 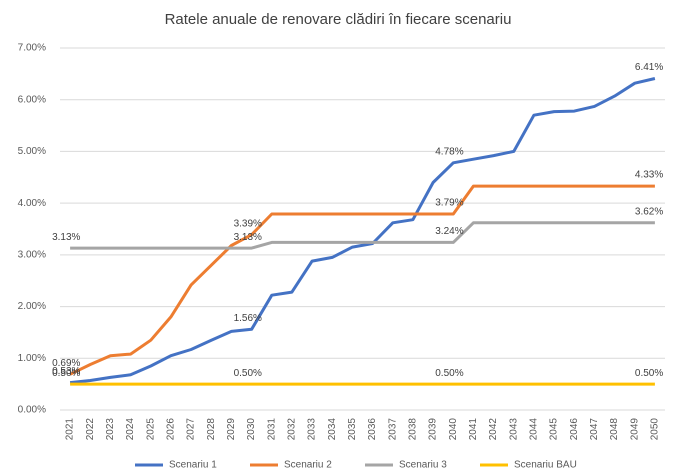 What do you see at coordinates (271, 429) in the screenshot?
I see `x-tick-label: 2031` at bounding box center [271, 429].